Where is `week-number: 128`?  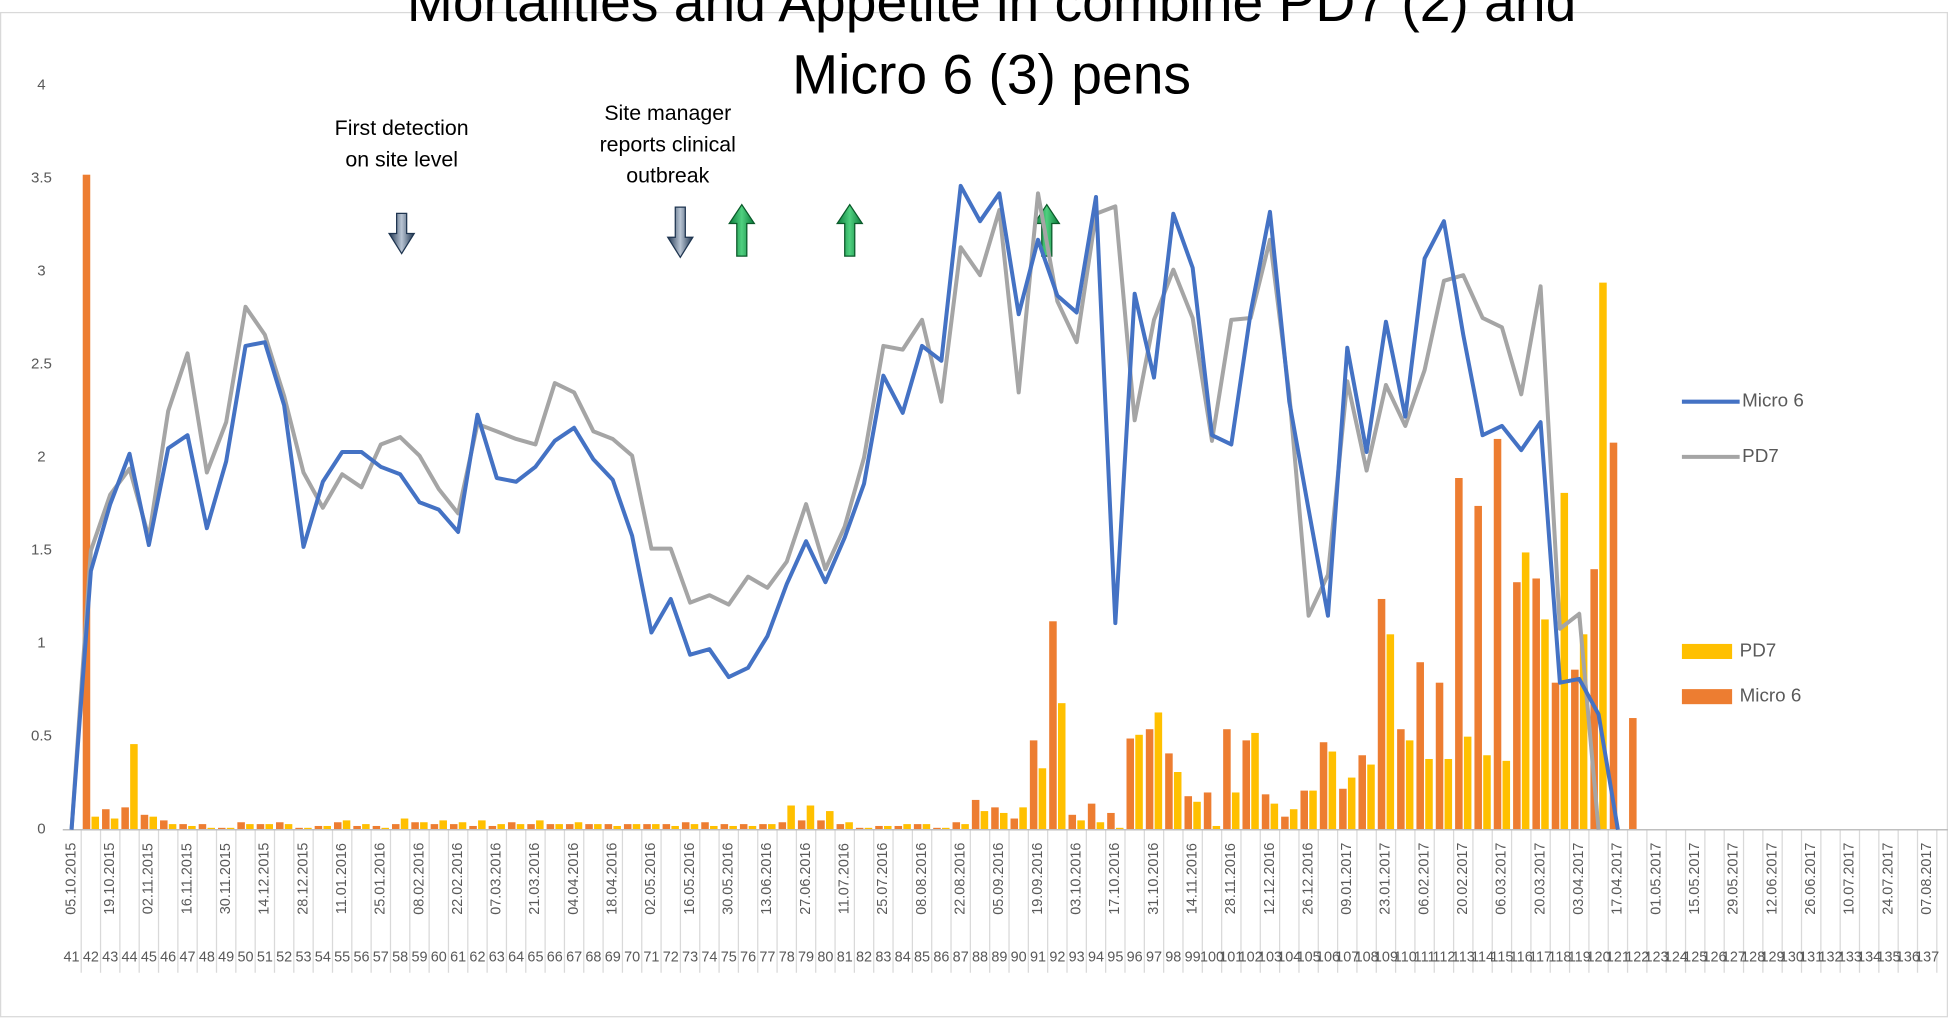 week-number: 128 is located at coordinates (1753, 958).